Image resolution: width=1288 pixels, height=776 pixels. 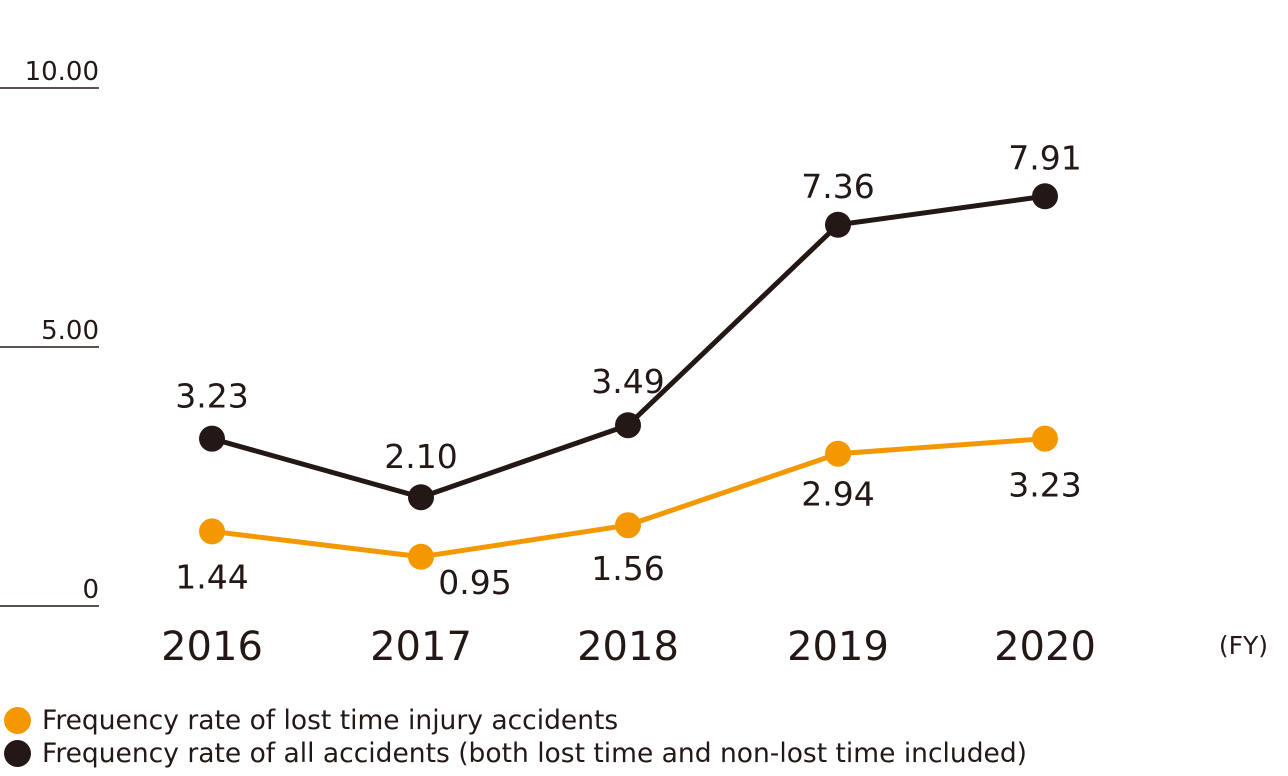 What do you see at coordinates (837, 494) in the screenshot?
I see `data-label: 2.94` at bounding box center [837, 494].